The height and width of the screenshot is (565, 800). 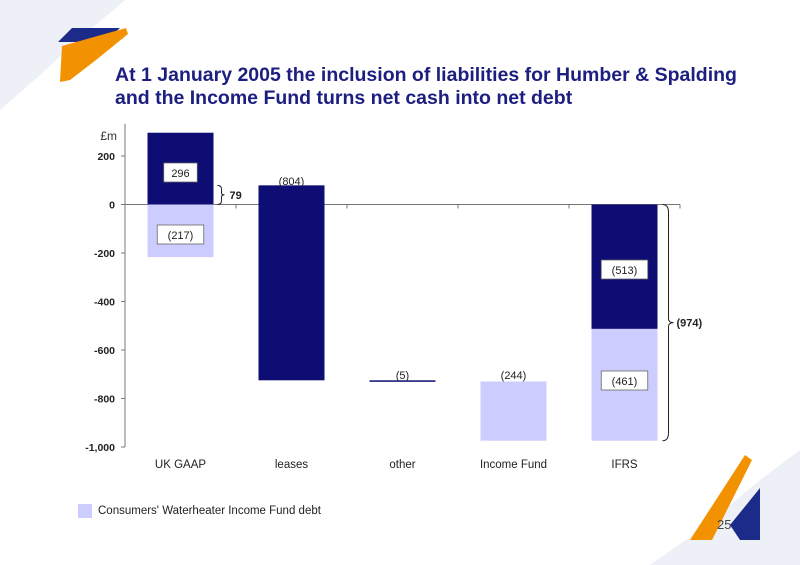 I want to click on data-label-uk-gaap: (217), so click(x=181, y=236).